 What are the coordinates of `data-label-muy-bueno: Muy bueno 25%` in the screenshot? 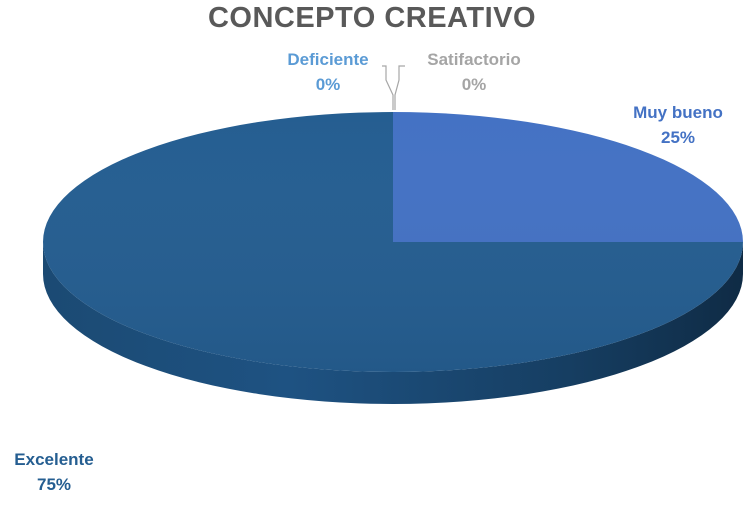 It's located at (678, 125).